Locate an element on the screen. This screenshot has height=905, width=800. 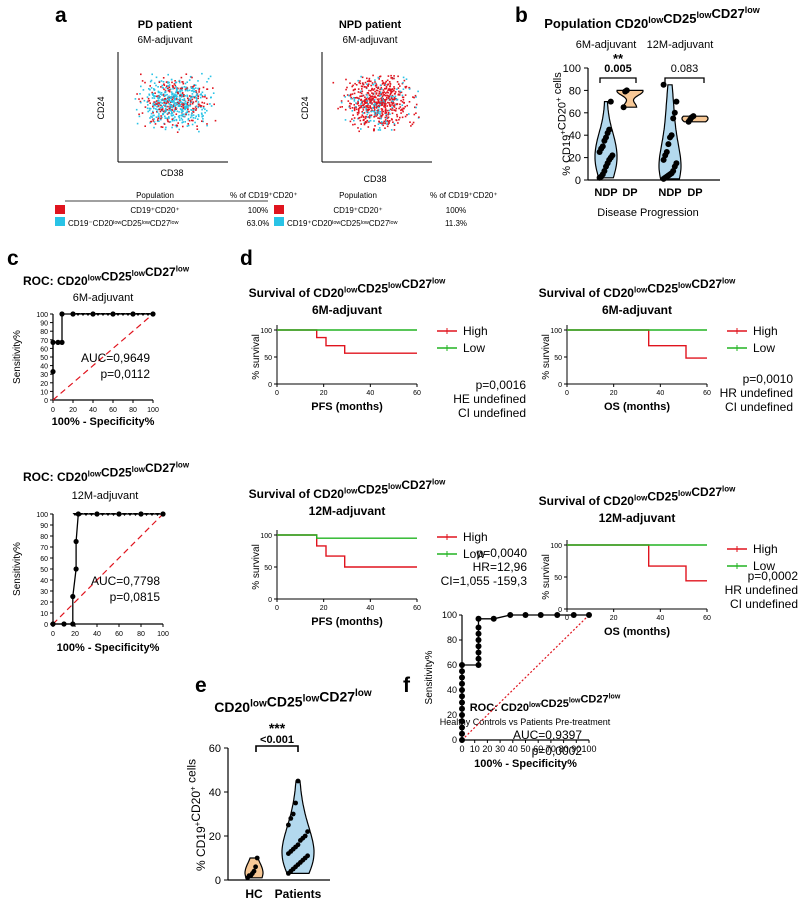
chart-b-title: Population CD20lowCD25lowCD27low is located at coordinates (652, 18).